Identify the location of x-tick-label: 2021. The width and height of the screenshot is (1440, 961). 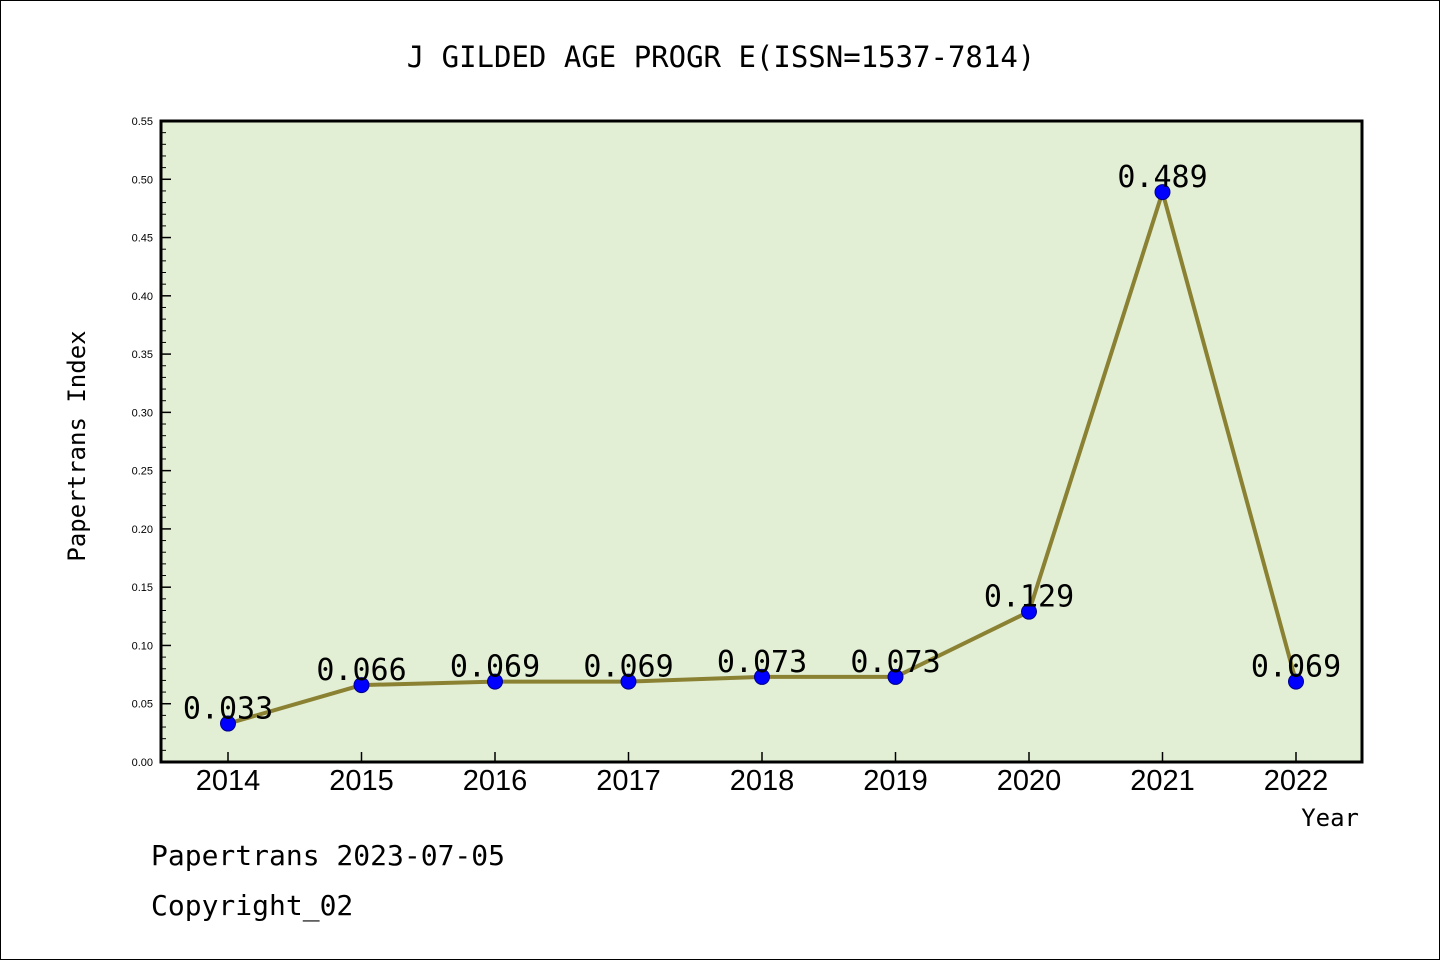
(1162, 781).